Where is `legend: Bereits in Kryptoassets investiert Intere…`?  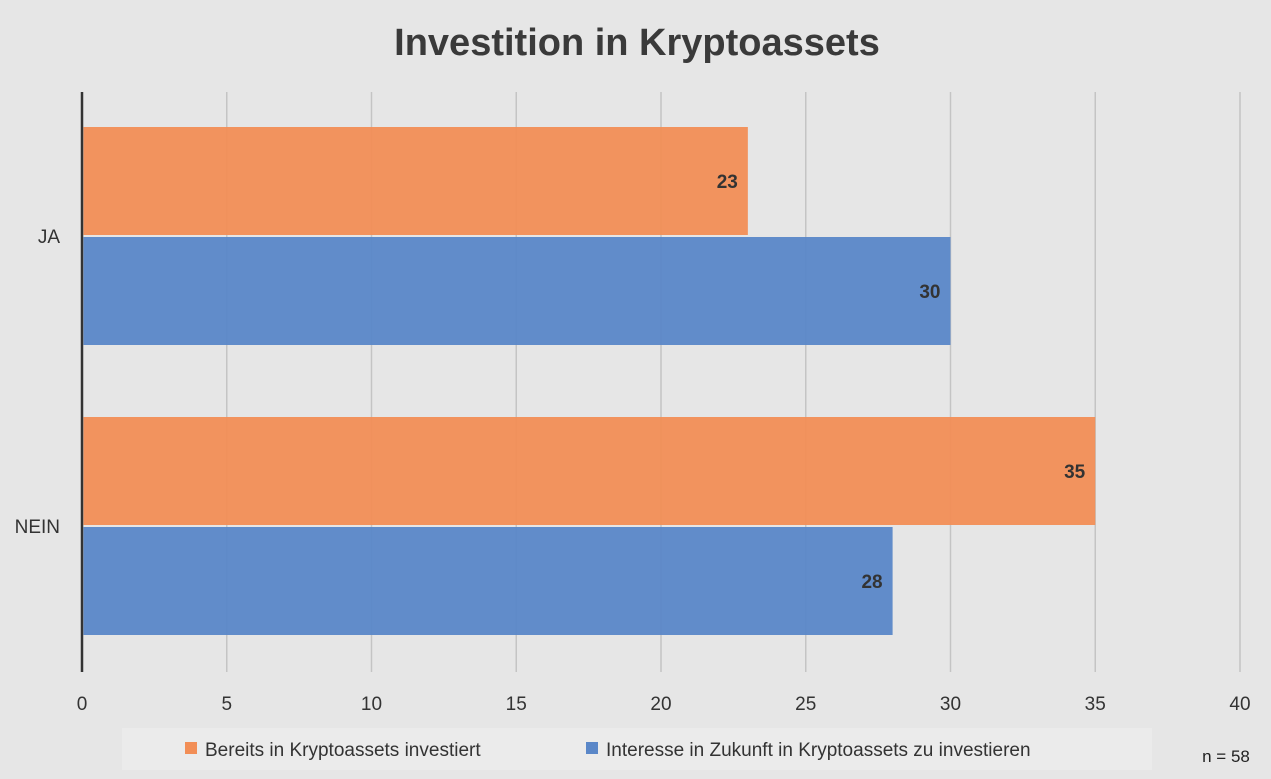 legend: Bereits in Kryptoassets investiert Intere… is located at coordinates (637, 749).